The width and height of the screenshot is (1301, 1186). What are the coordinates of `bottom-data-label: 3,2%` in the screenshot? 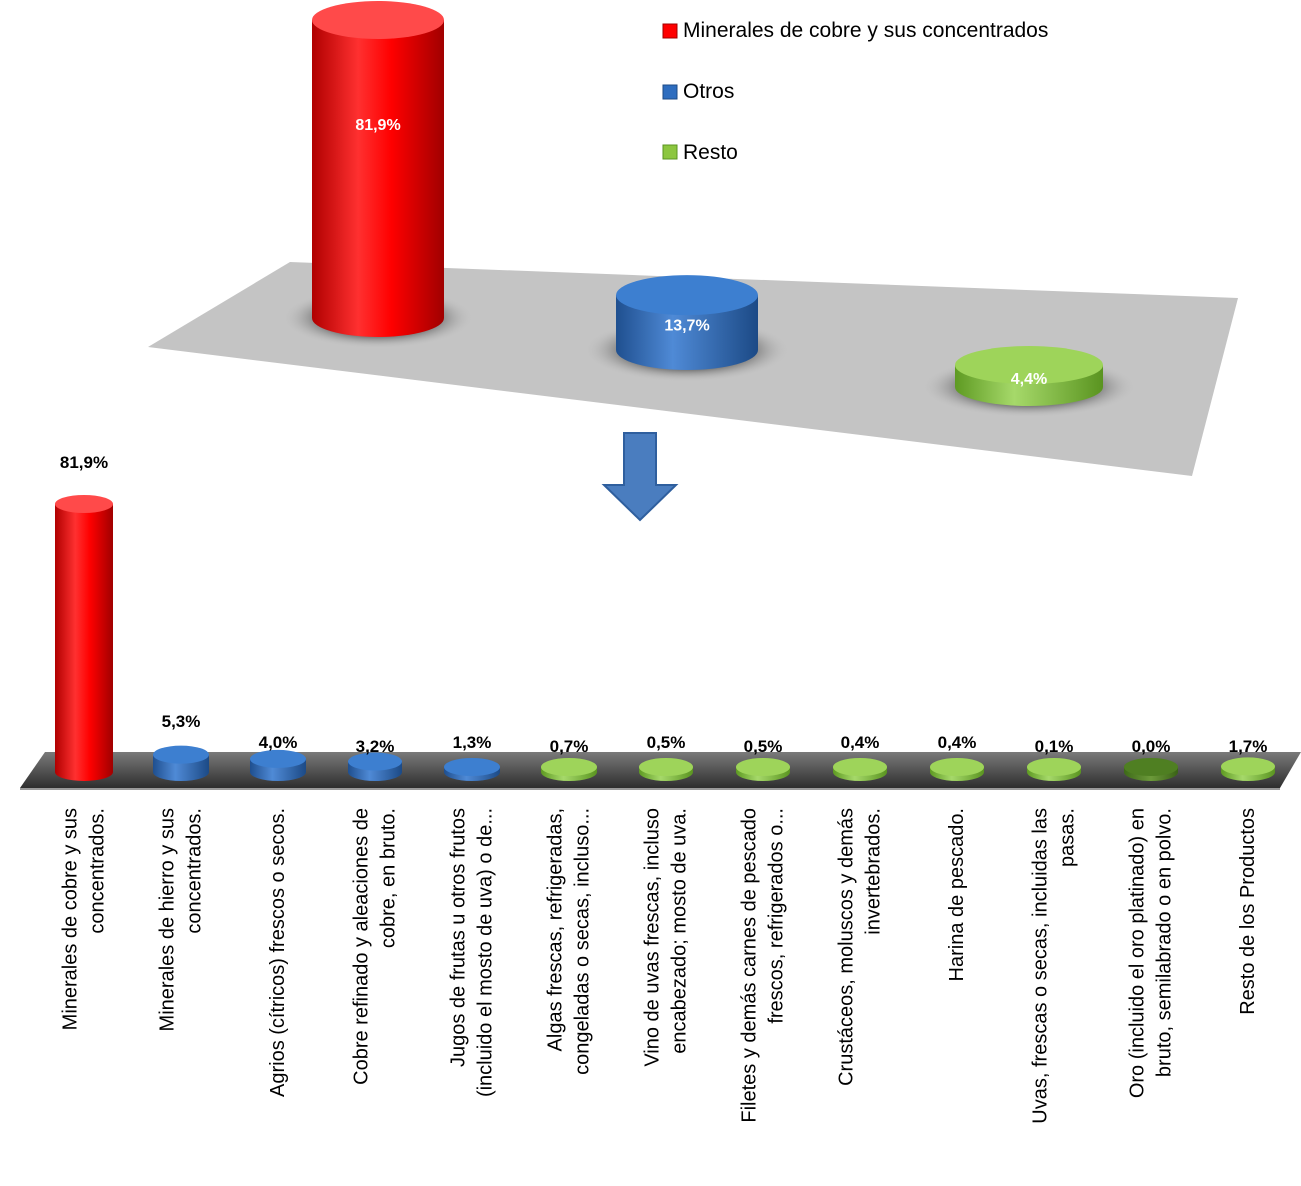 It's located at (375, 746).